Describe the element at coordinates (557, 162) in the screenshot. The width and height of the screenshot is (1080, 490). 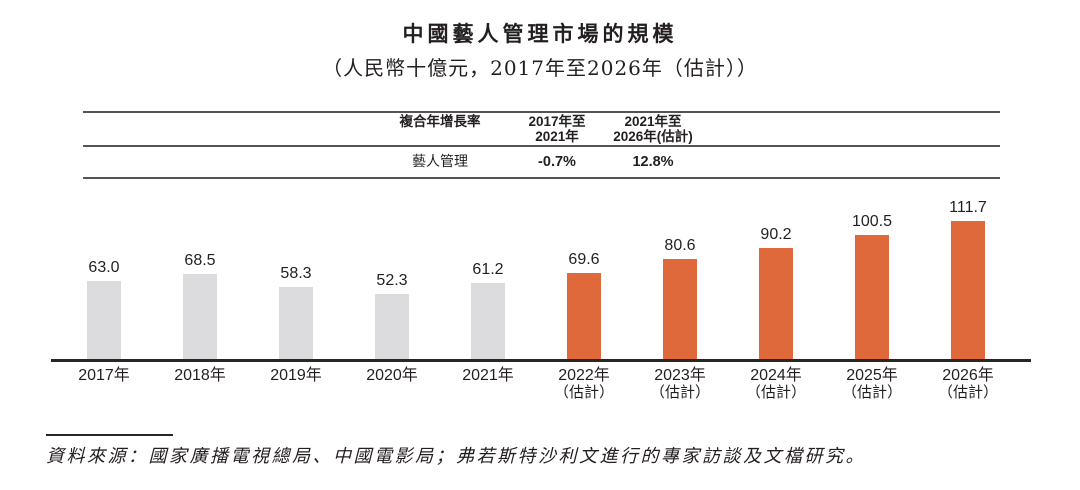
I see `cagr-value-2017-2021: -0.7%` at that location.